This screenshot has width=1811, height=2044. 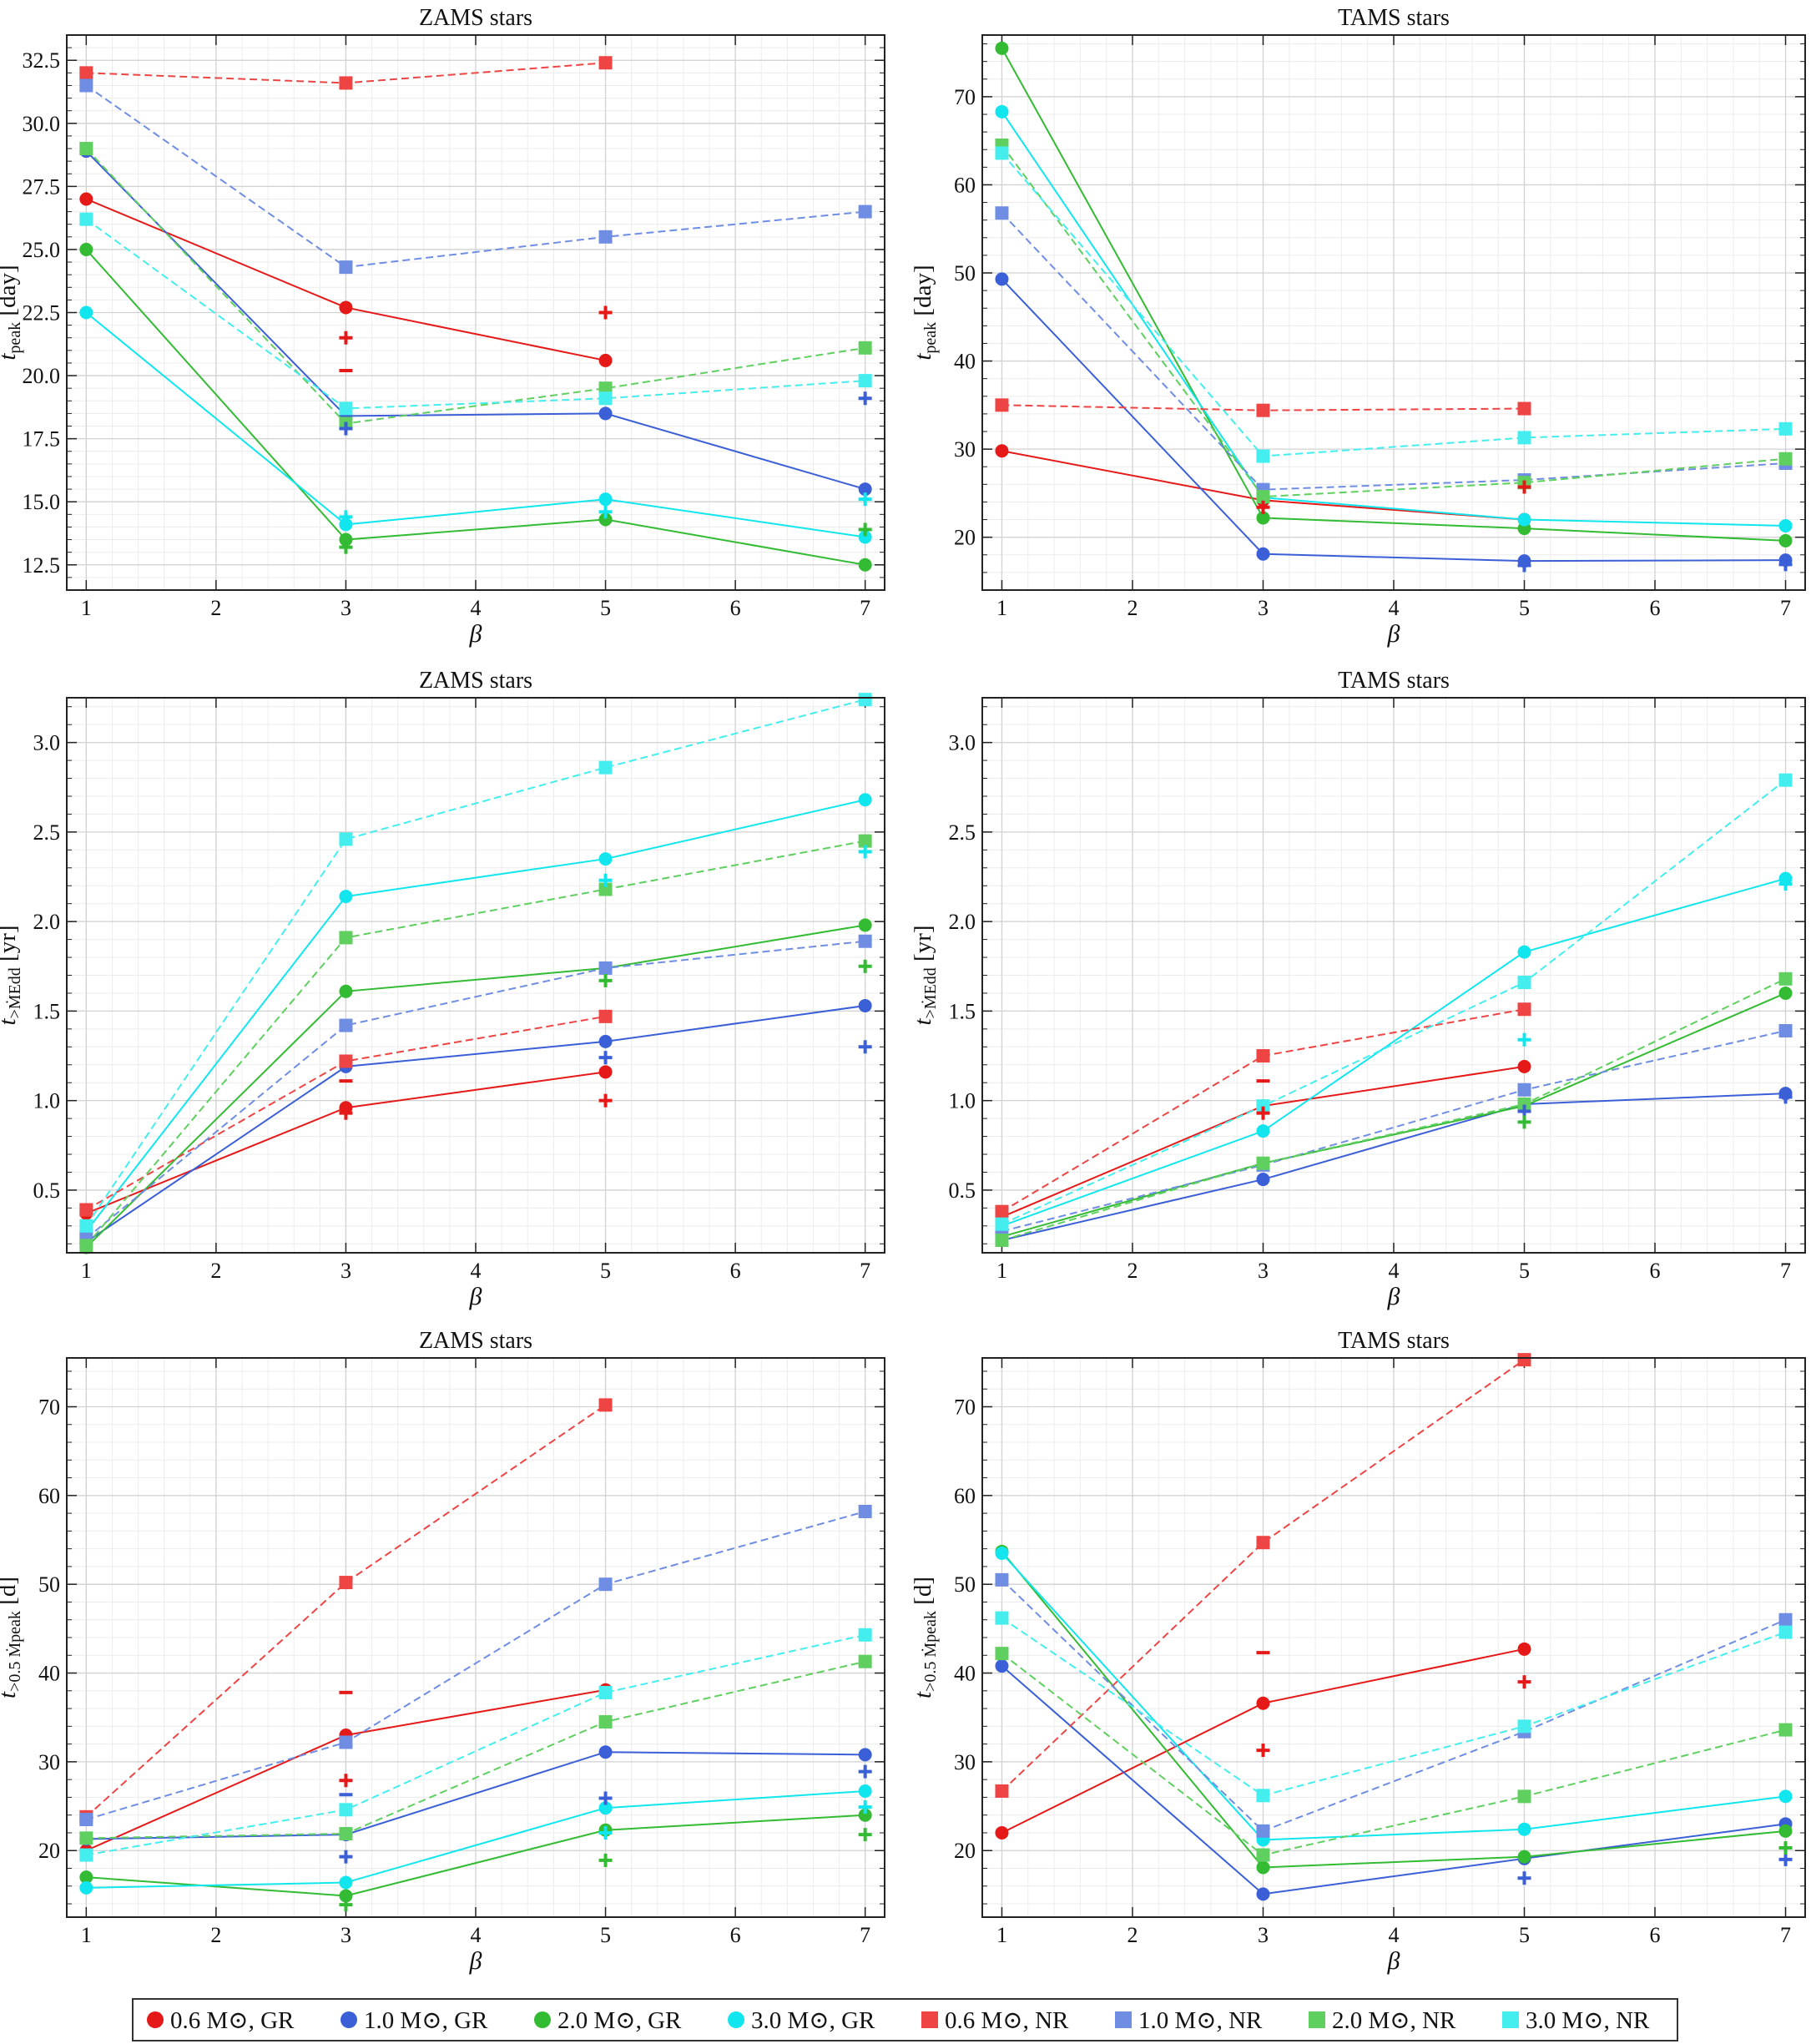 I want to click on y-axis-label: tpeak [day], so click(x=925, y=312).